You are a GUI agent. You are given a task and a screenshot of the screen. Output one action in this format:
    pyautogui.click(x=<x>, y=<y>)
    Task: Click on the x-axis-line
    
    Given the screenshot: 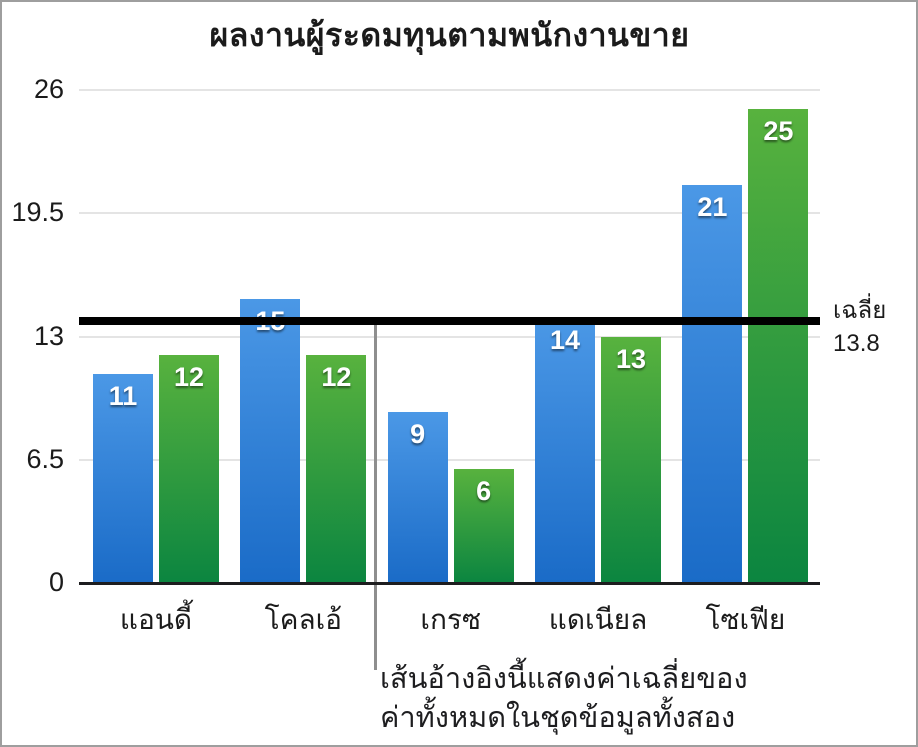 What is the action you would take?
    pyautogui.click(x=449, y=583)
    